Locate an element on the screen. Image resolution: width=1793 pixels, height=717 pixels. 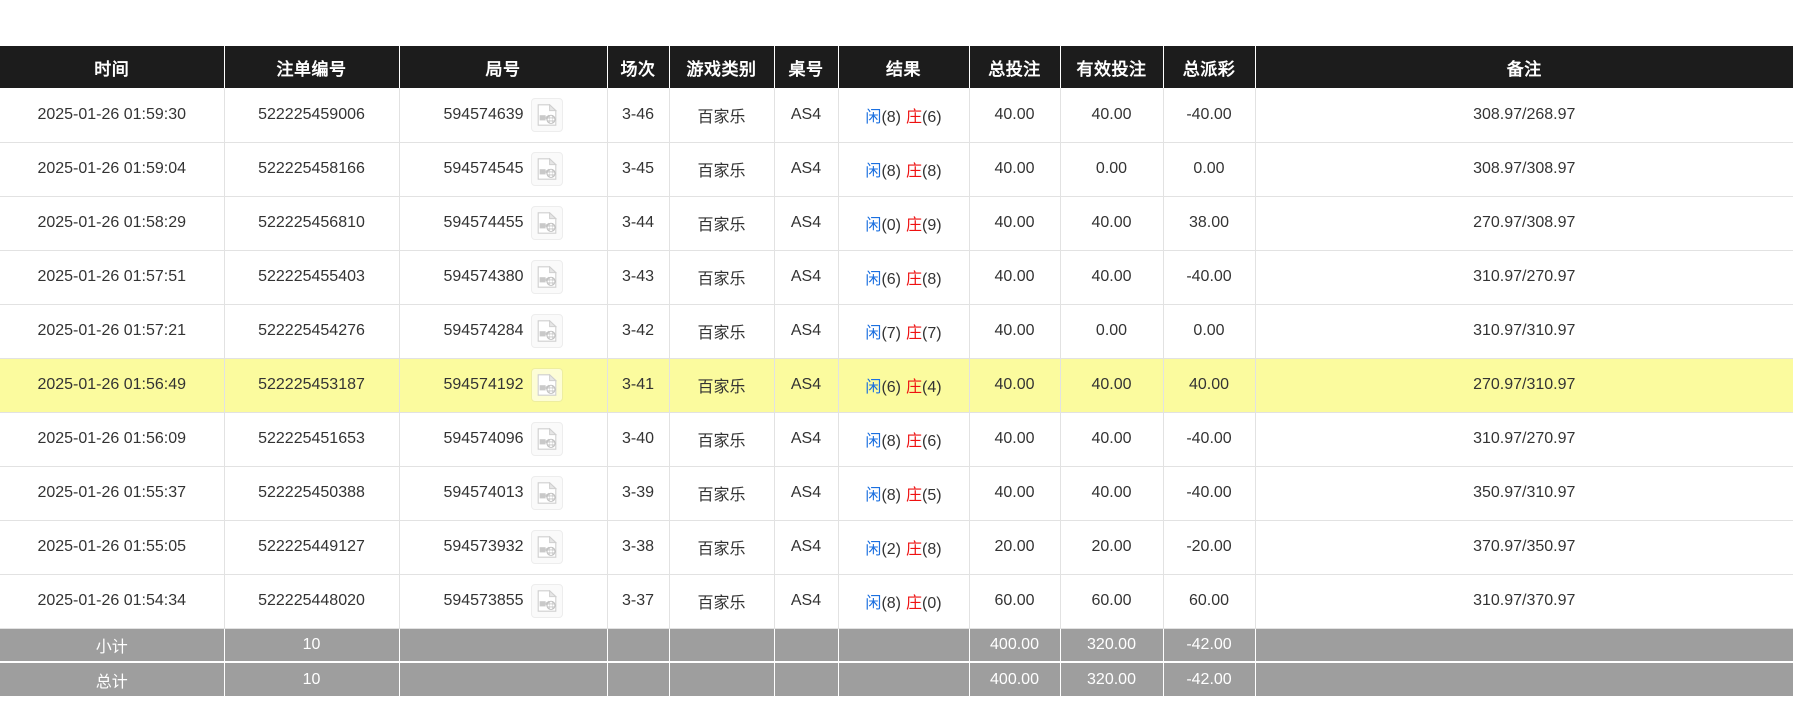
cell-bet-id: 522225453187 is located at coordinates (312, 385).